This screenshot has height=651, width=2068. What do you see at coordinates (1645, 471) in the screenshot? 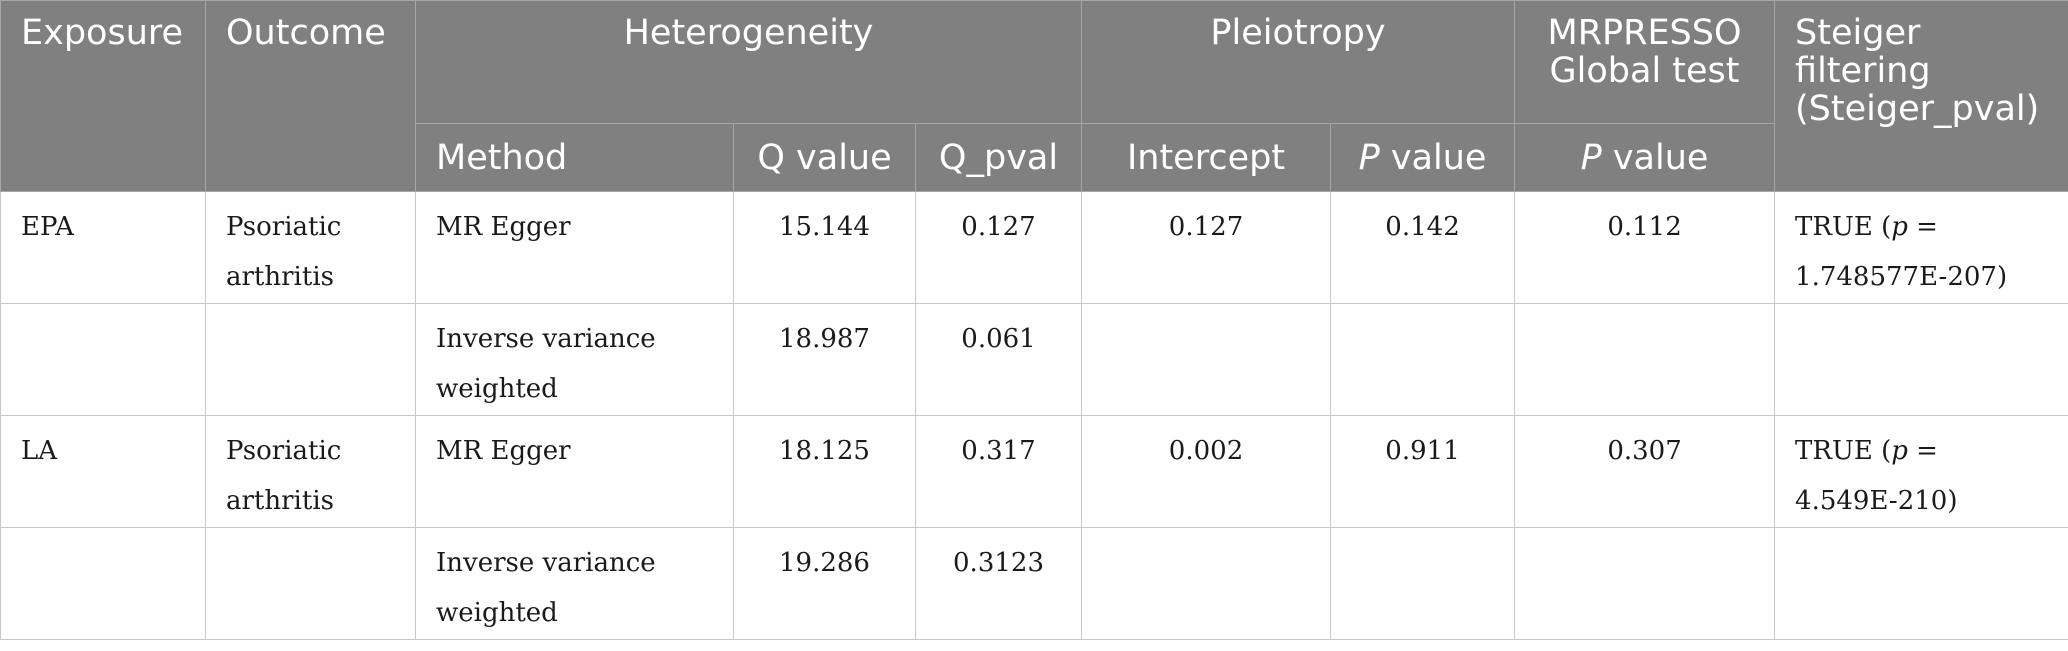
I see `cell-mrpresso-p: 0.307` at bounding box center [1645, 471].